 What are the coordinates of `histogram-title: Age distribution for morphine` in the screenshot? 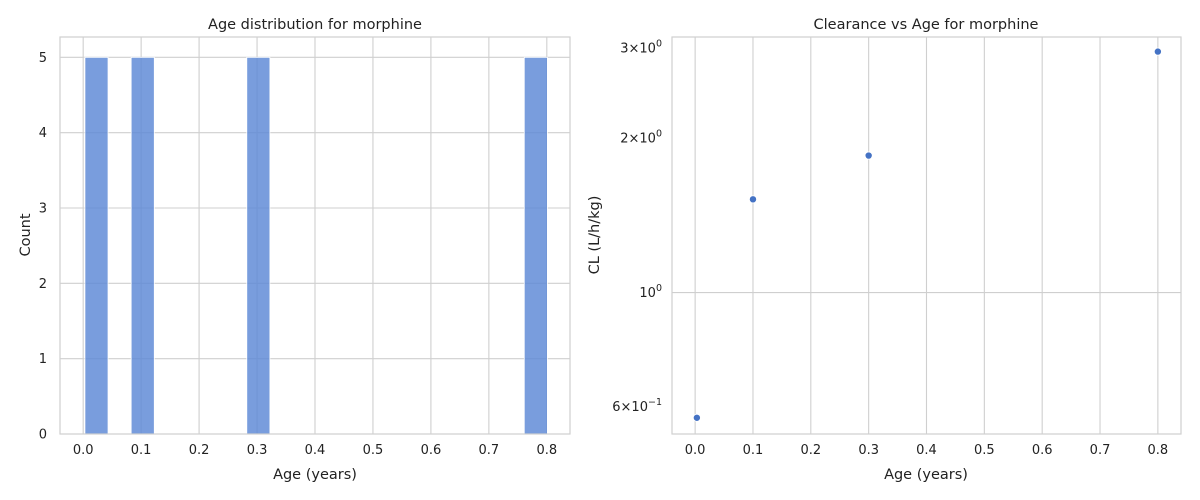 It's located at (315, 25).